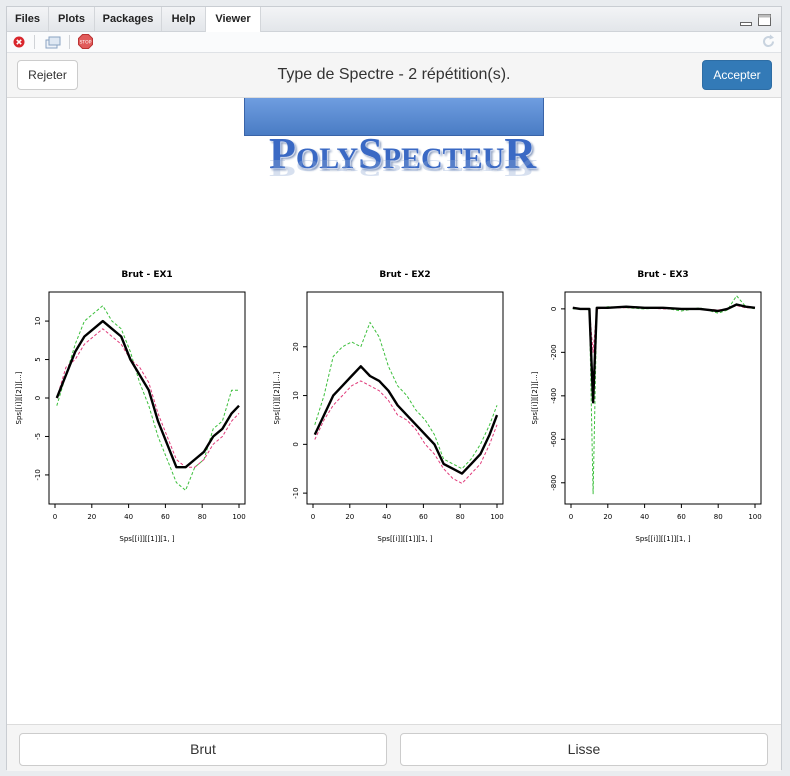  I want to click on chart-title: Brut - EX2, so click(404, 275).